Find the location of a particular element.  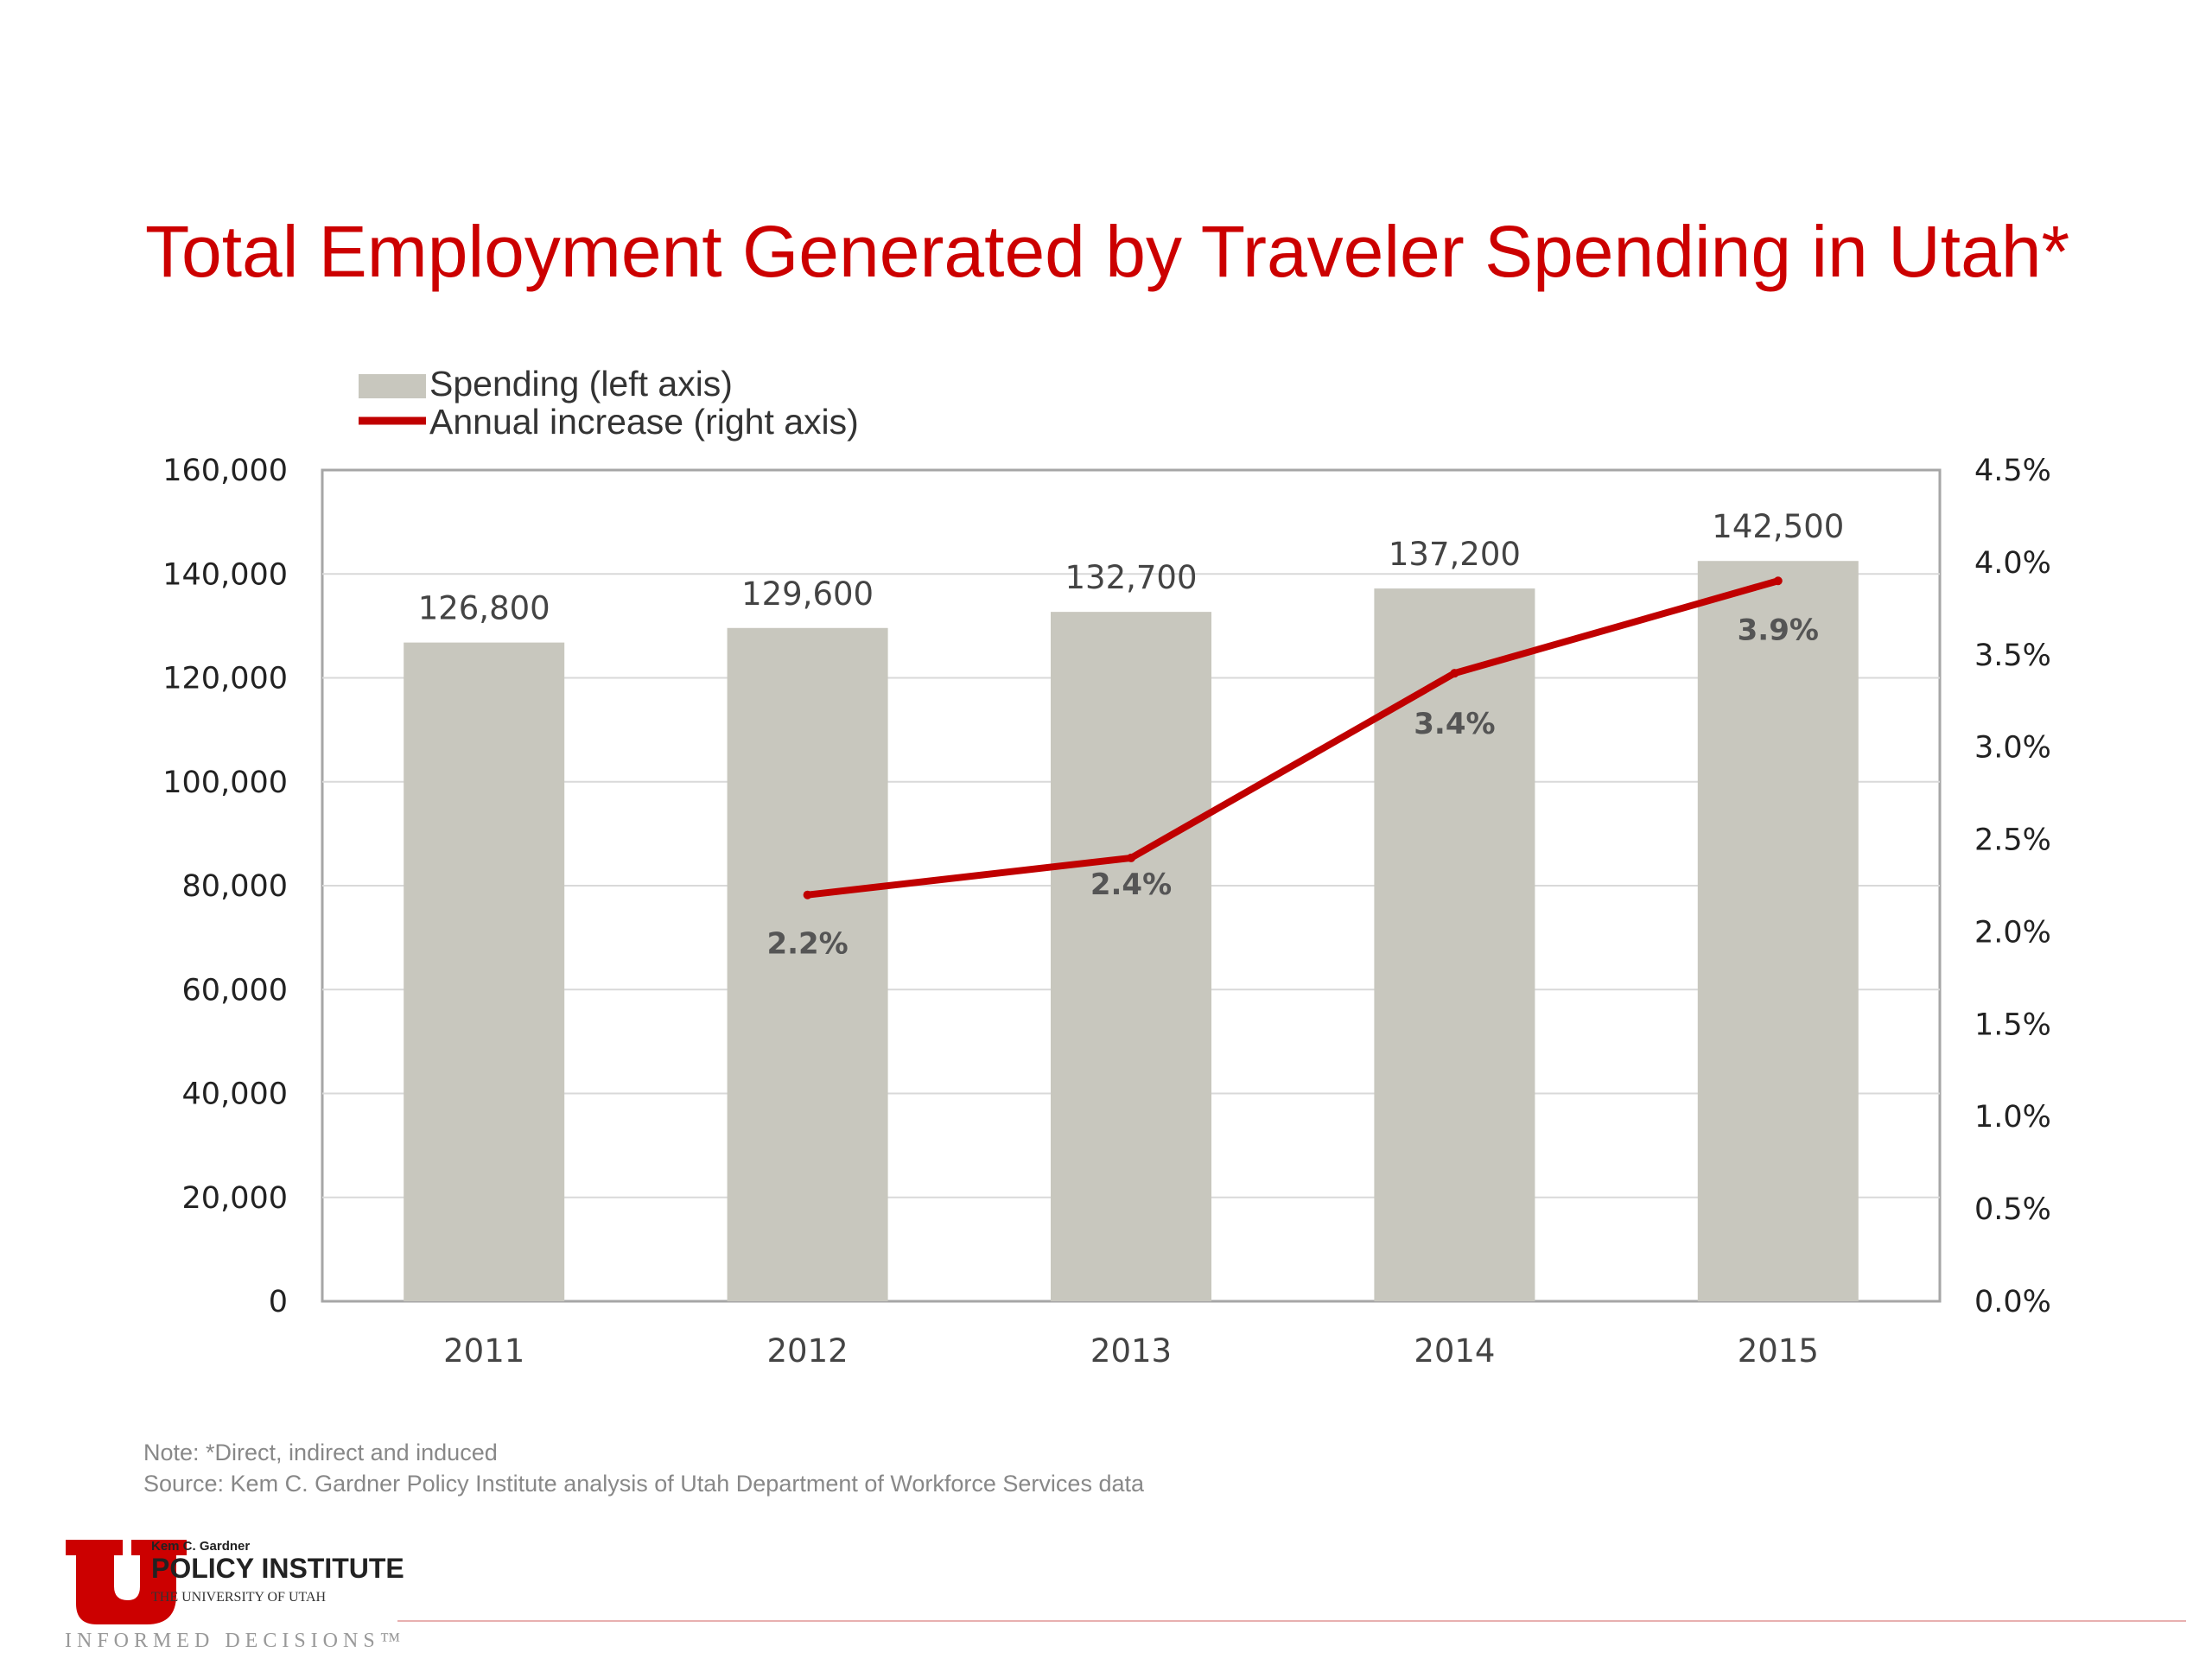

right-tick-label: 3.5% is located at coordinates (2012, 656).